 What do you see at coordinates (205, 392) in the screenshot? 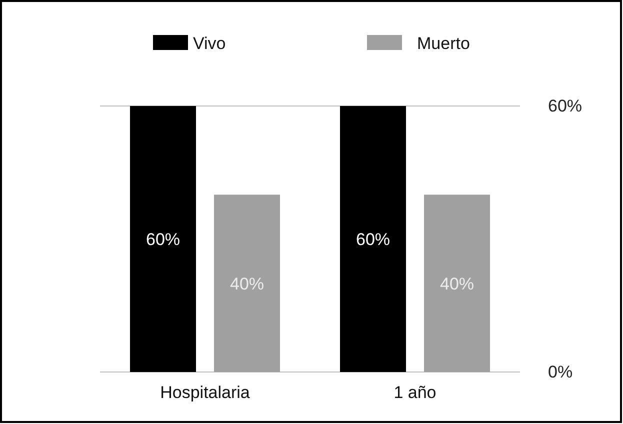
I see `x-tick-label: Hospitalaria` at bounding box center [205, 392].